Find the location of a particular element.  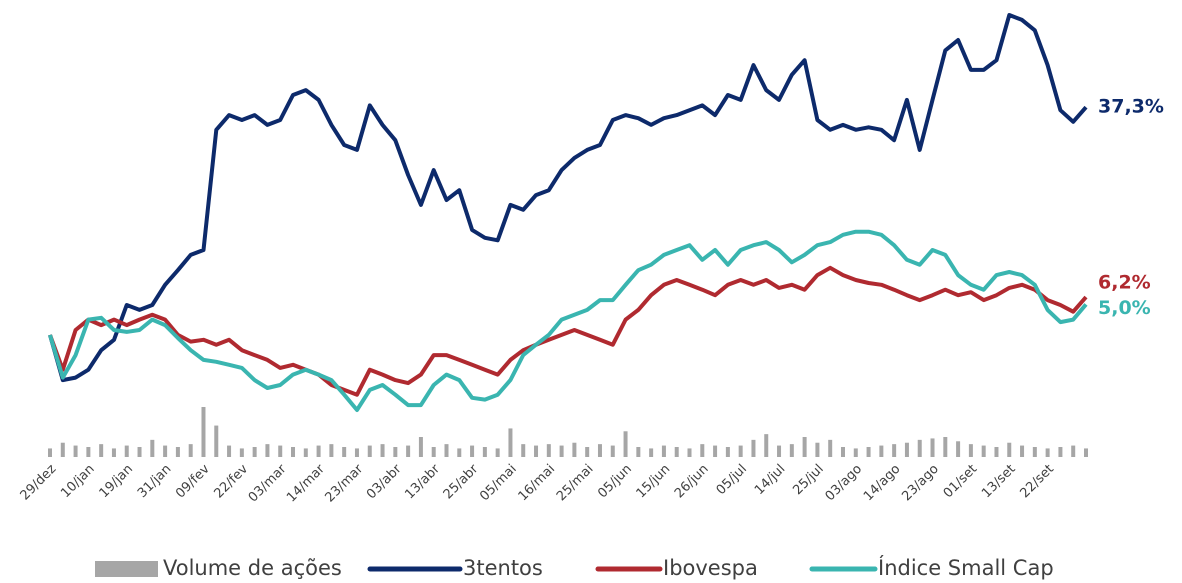

legend-label: Índice Small Cap is located at coordinates (966, 567).